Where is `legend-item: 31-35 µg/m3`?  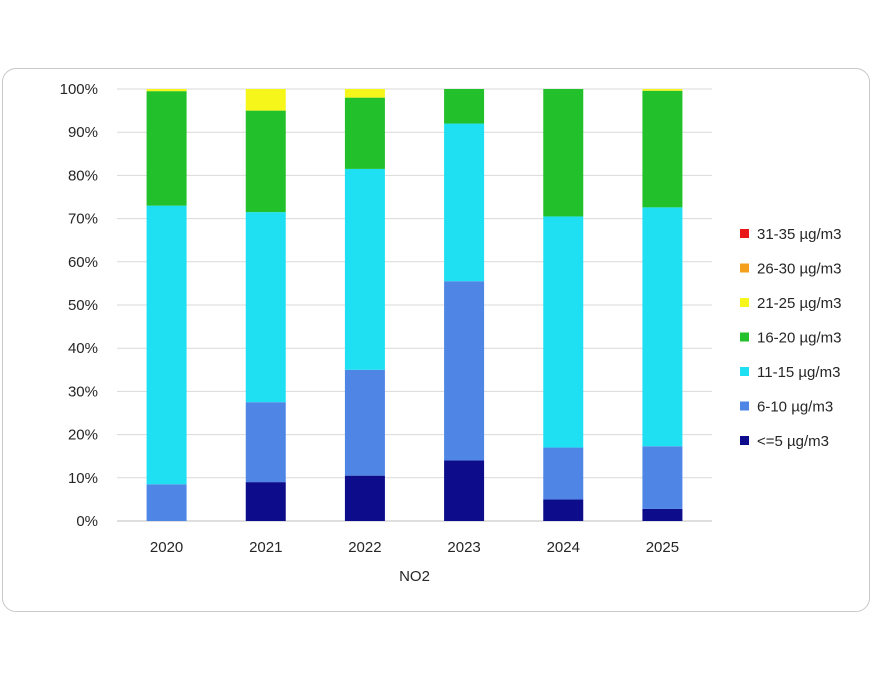 legend-item: 31-35 µg/m3 is located at coordinates (791, 234).